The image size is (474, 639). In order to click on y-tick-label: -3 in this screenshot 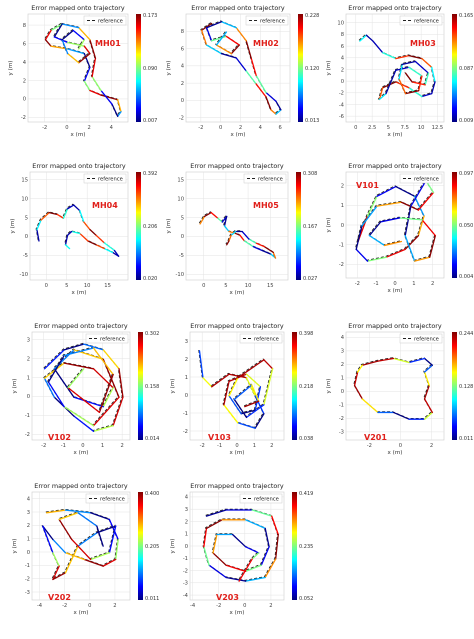, I will do `click(341, 433)`.